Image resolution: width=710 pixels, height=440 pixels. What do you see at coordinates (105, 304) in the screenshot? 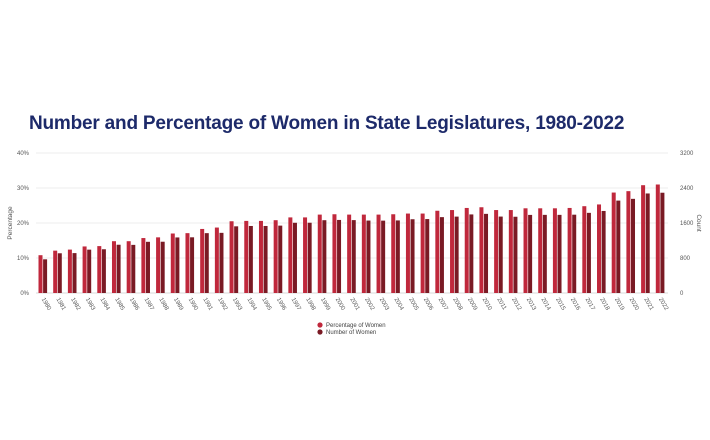
I see `x-tick-label: 1984` at bounding box center [105, 304].